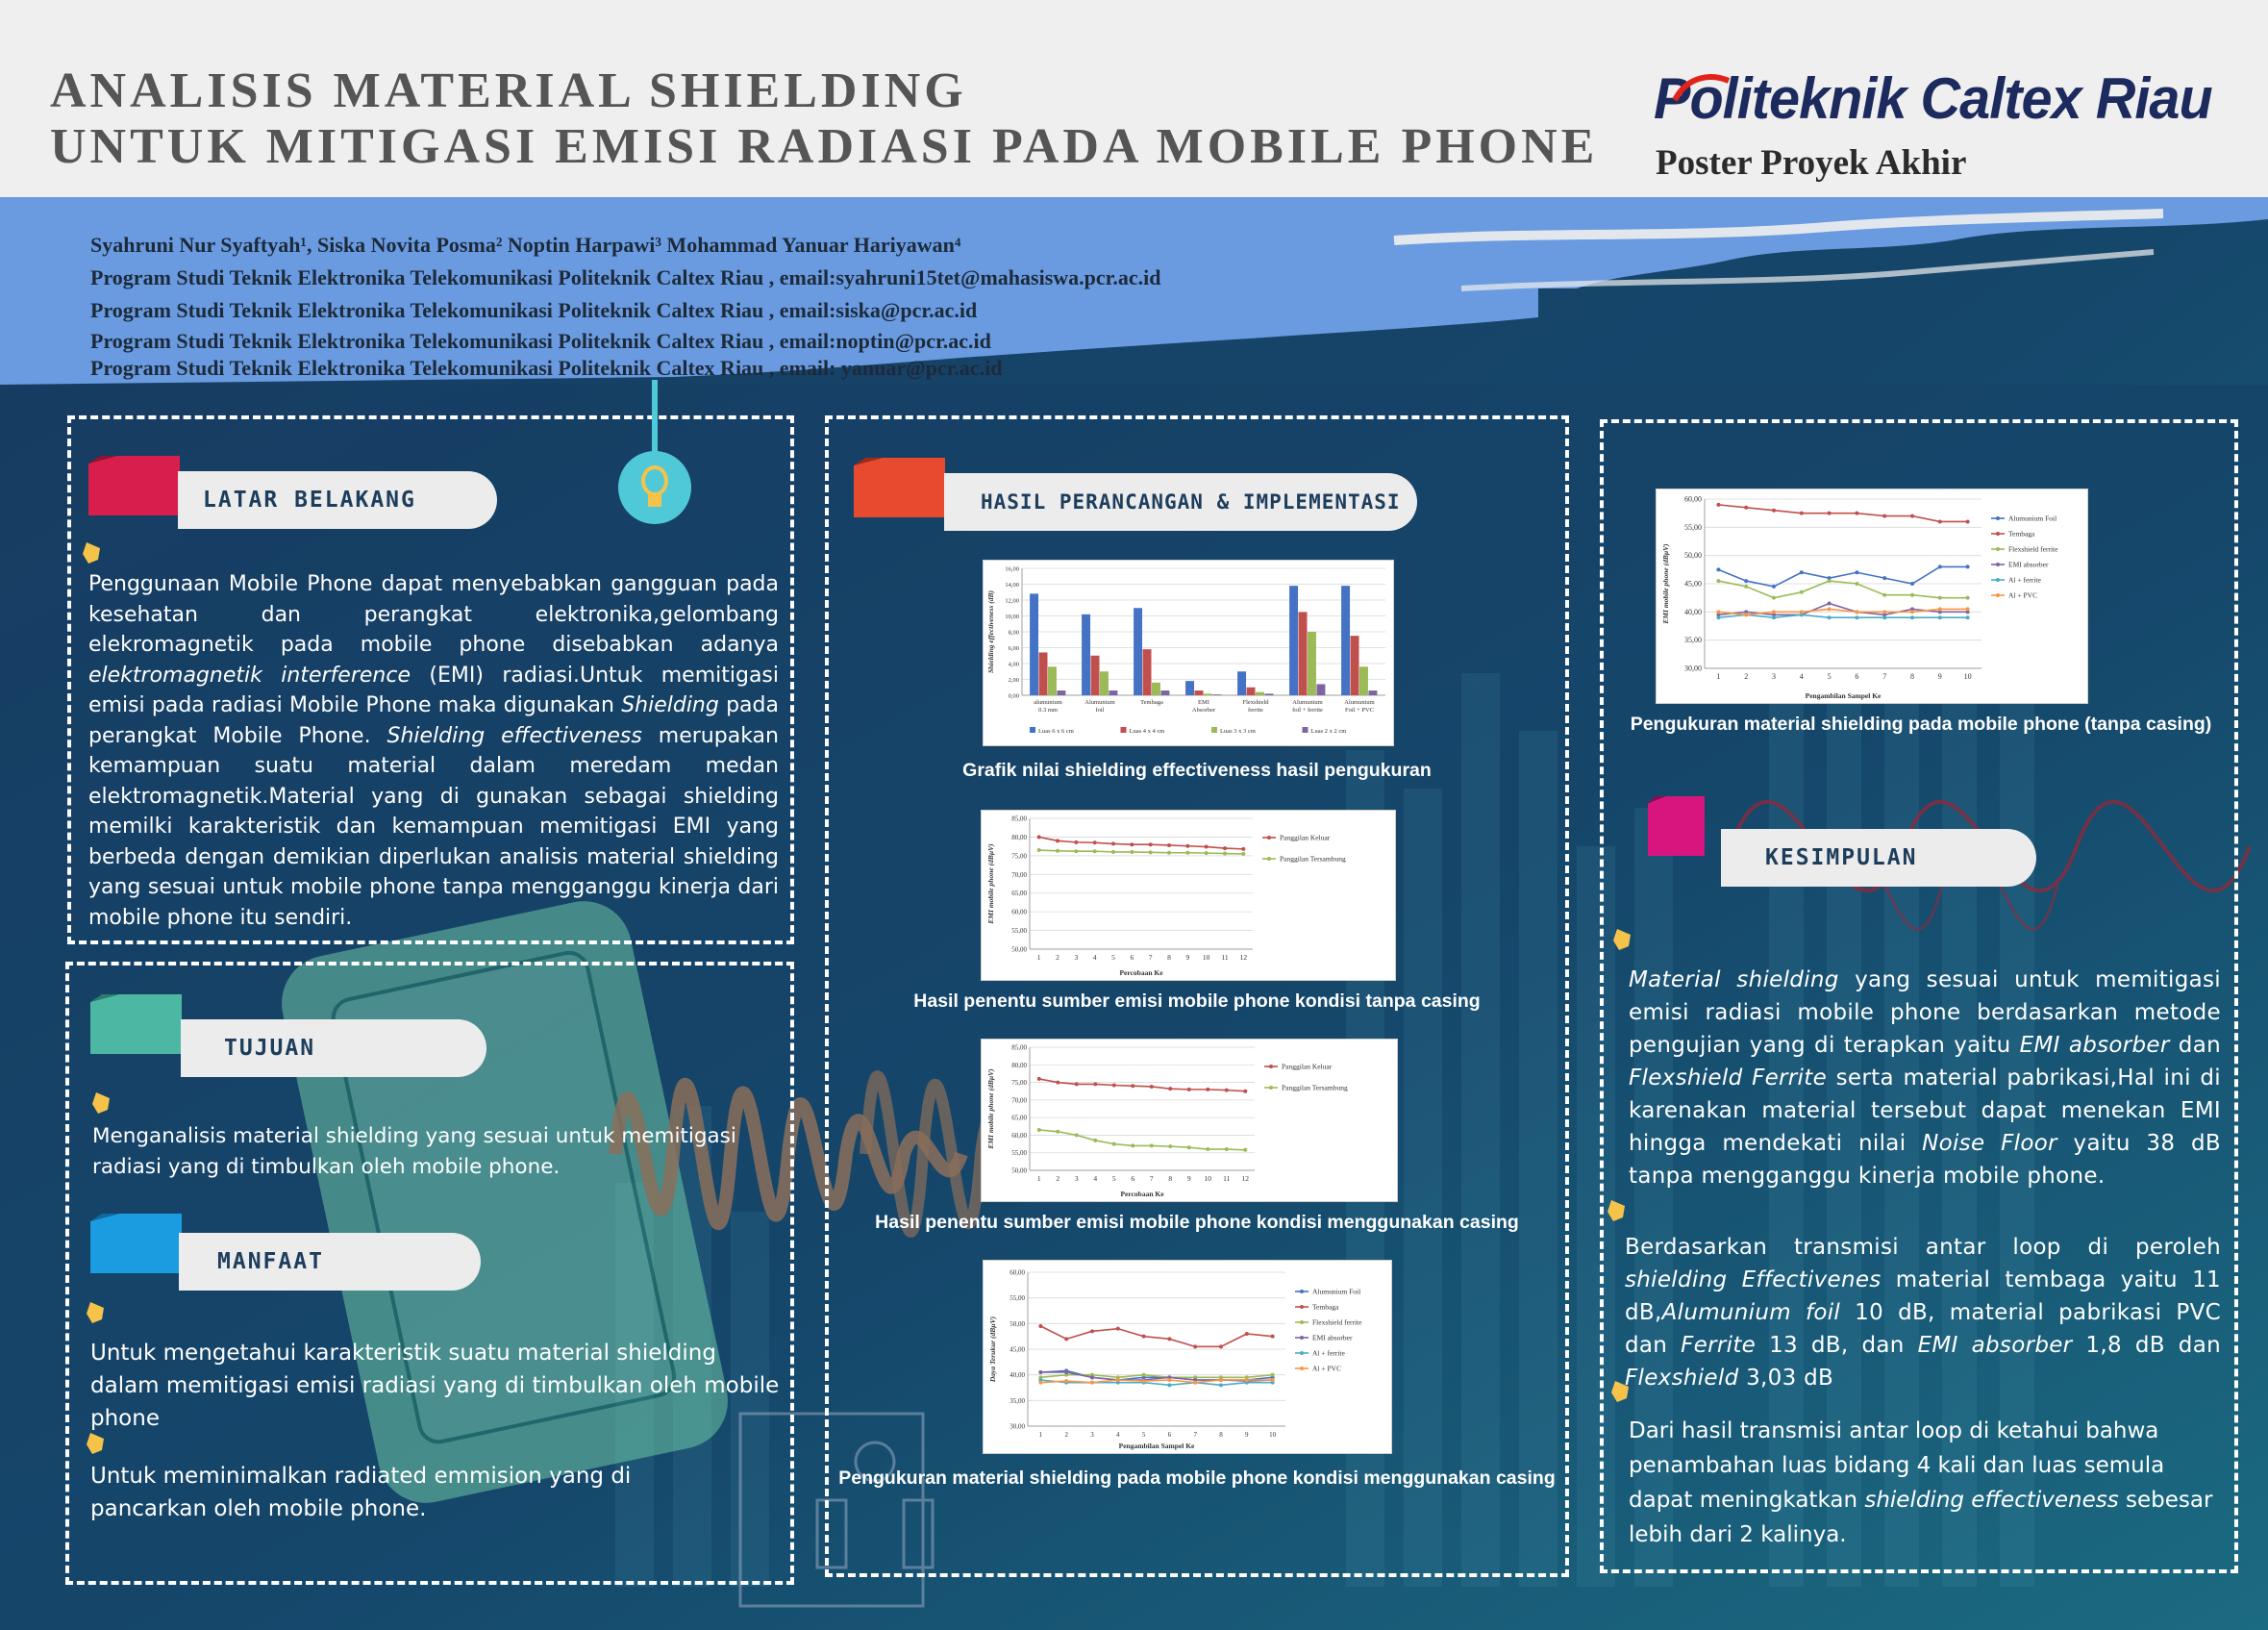 This screenshot has width=2268, height=1630. I want to click on legend-label: Panggilan Keluar, so click(1307, 1067).